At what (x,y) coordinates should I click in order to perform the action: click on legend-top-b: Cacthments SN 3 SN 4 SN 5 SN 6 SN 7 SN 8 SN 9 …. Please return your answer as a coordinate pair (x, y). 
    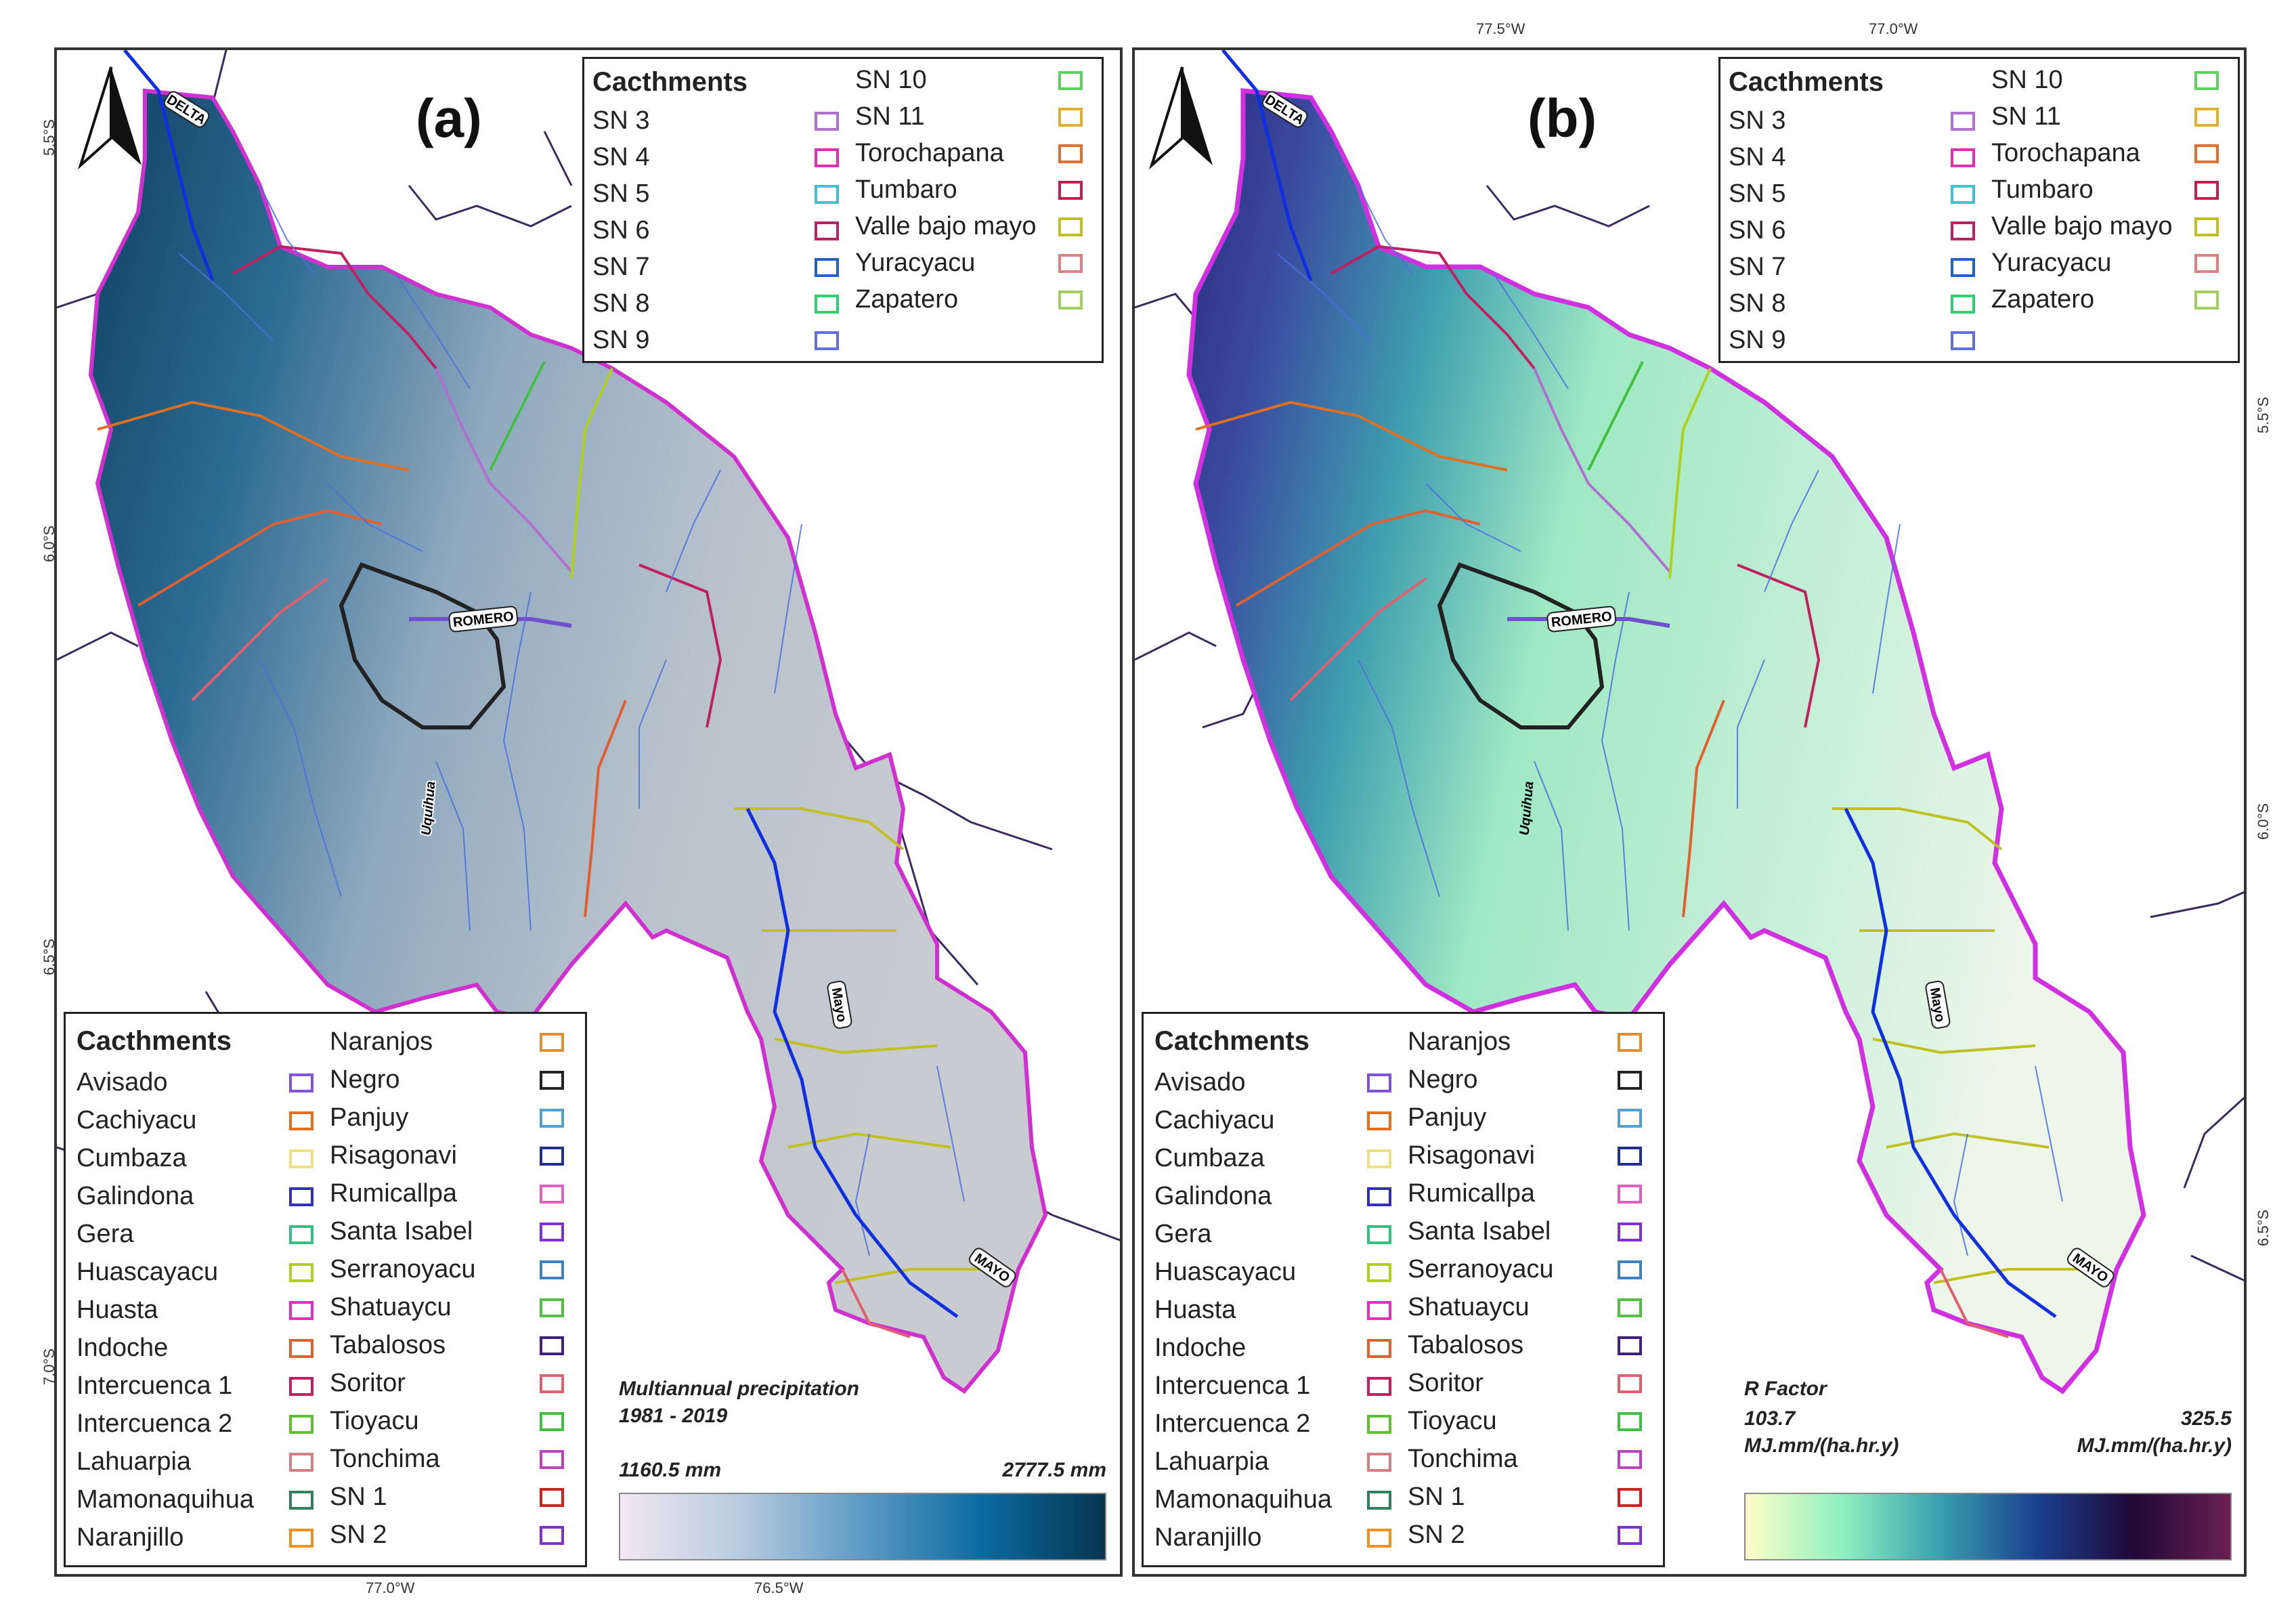
    Looking at the image, I should click on (1979, 210).